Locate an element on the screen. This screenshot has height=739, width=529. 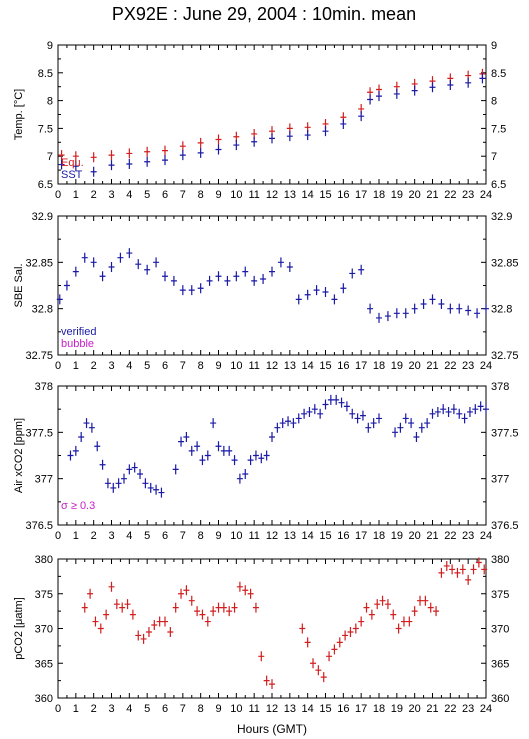
x-tick-label: 22 is located at coordinates (450, 195).